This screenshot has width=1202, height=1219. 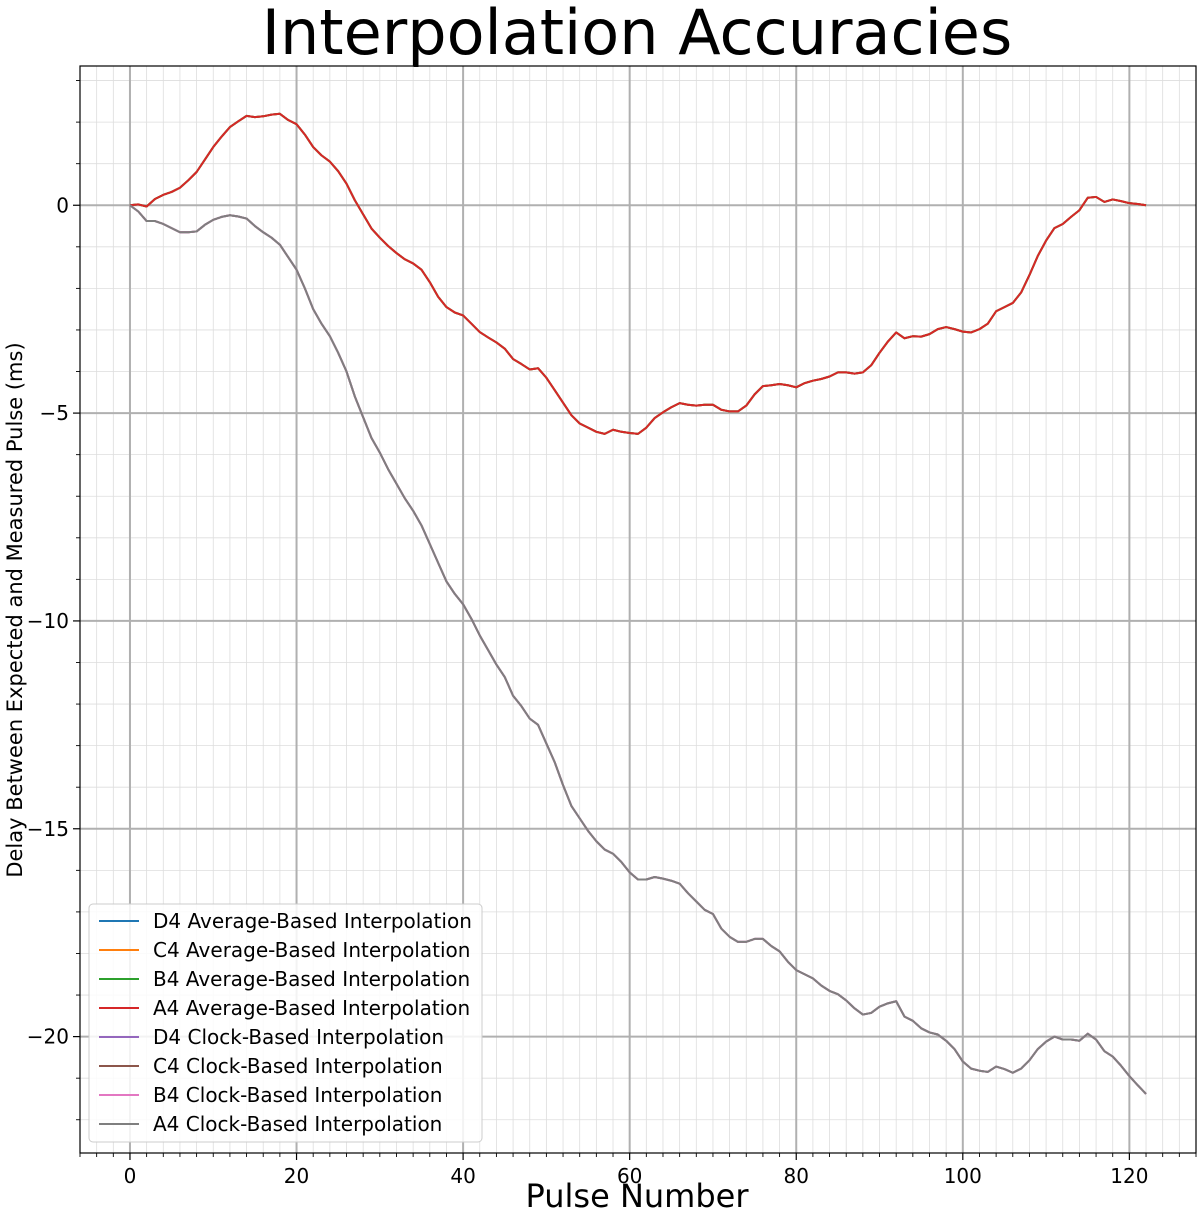 I want to click on x-tick-label: 120, so click(x=1129, y=1176).